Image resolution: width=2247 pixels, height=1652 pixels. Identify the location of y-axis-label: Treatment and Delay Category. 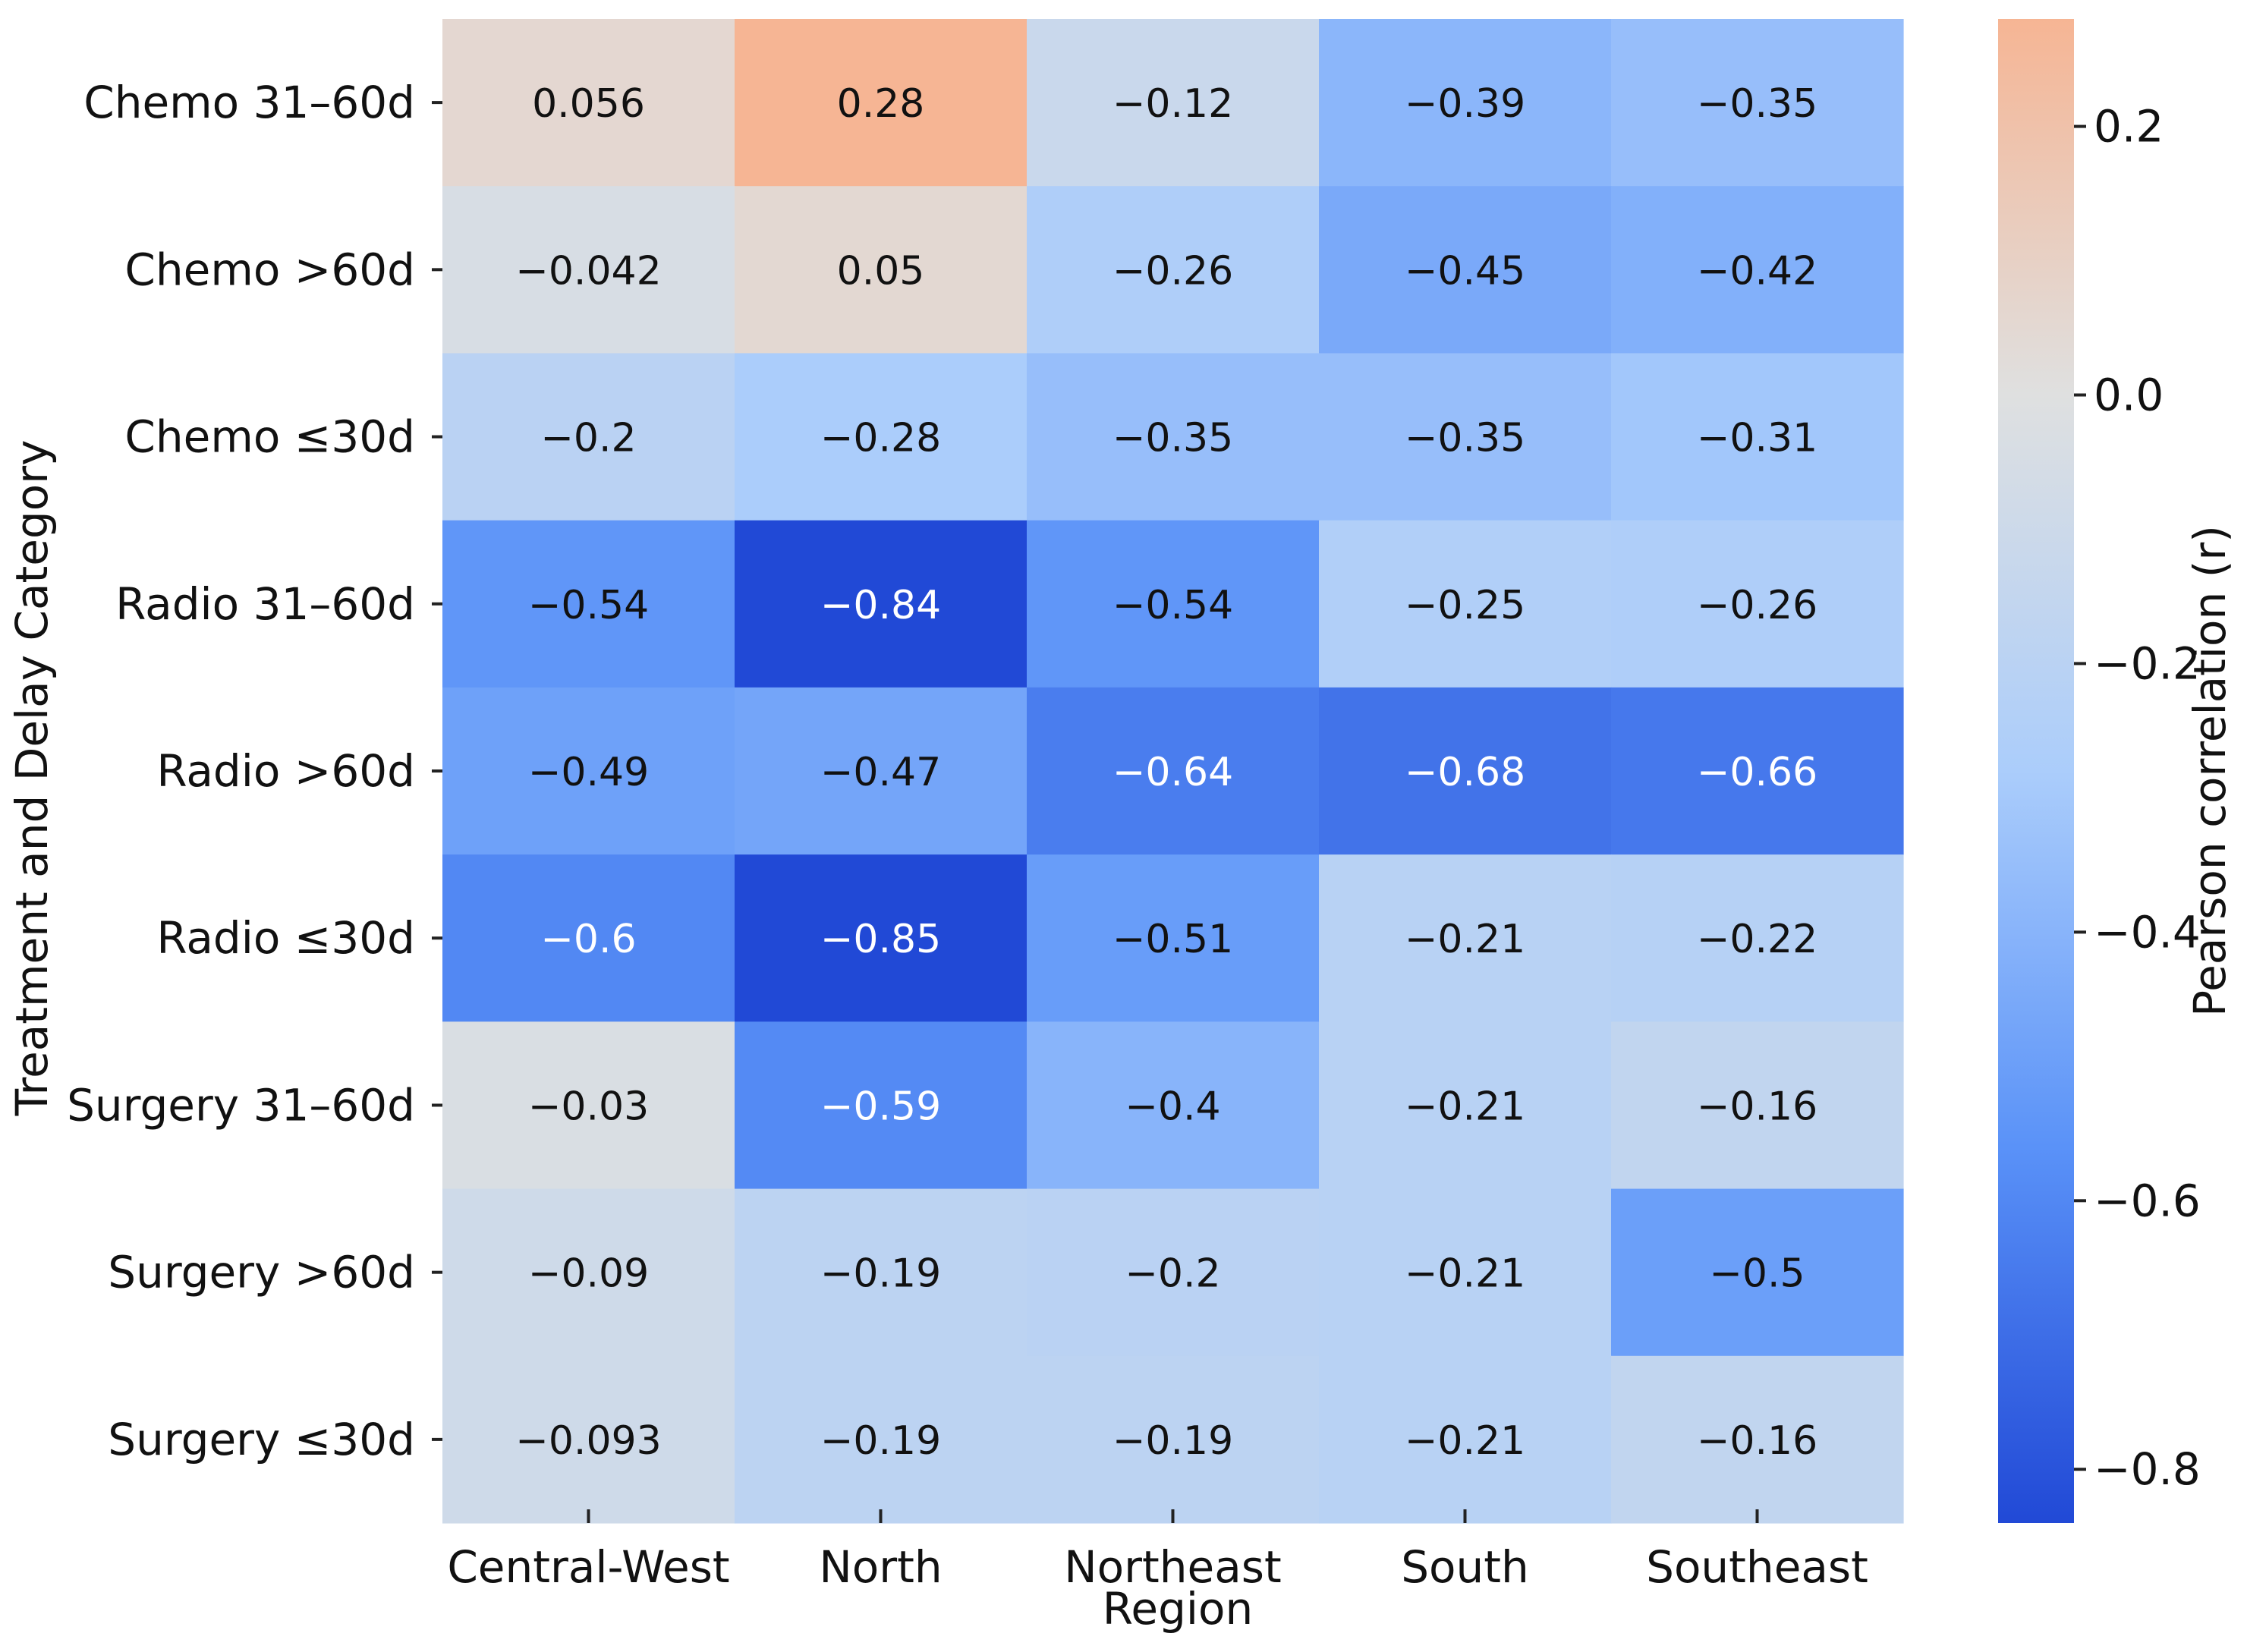
(32, 778).